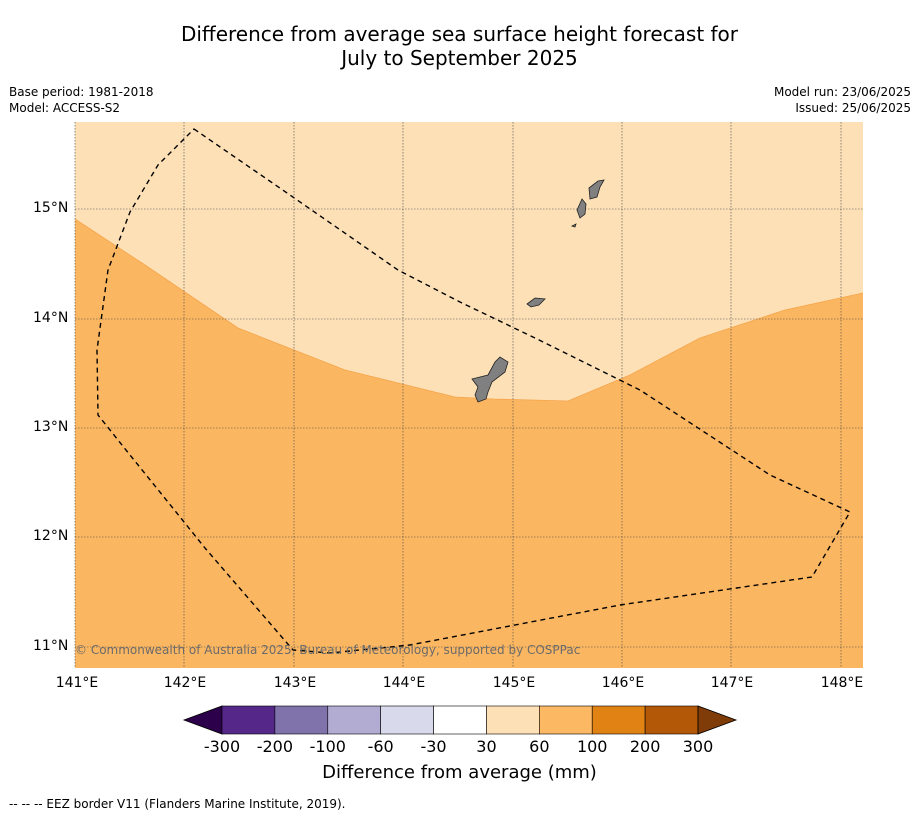 This screenshot has width=919, height=816. I want to click on colorbar-tick-label: -100, so click(327, 746).